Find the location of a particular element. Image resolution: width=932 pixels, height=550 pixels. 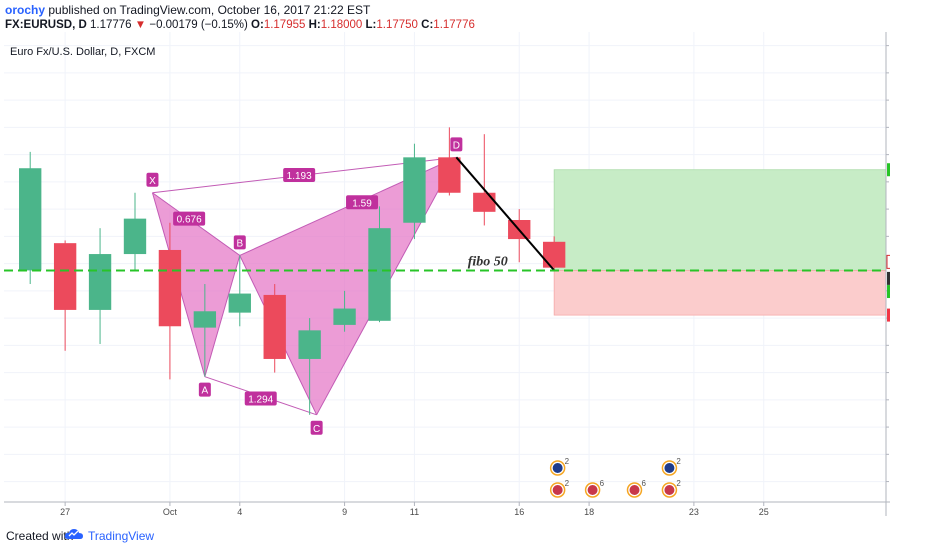

price-badge-bg-last is located at coordinates (888, 261).